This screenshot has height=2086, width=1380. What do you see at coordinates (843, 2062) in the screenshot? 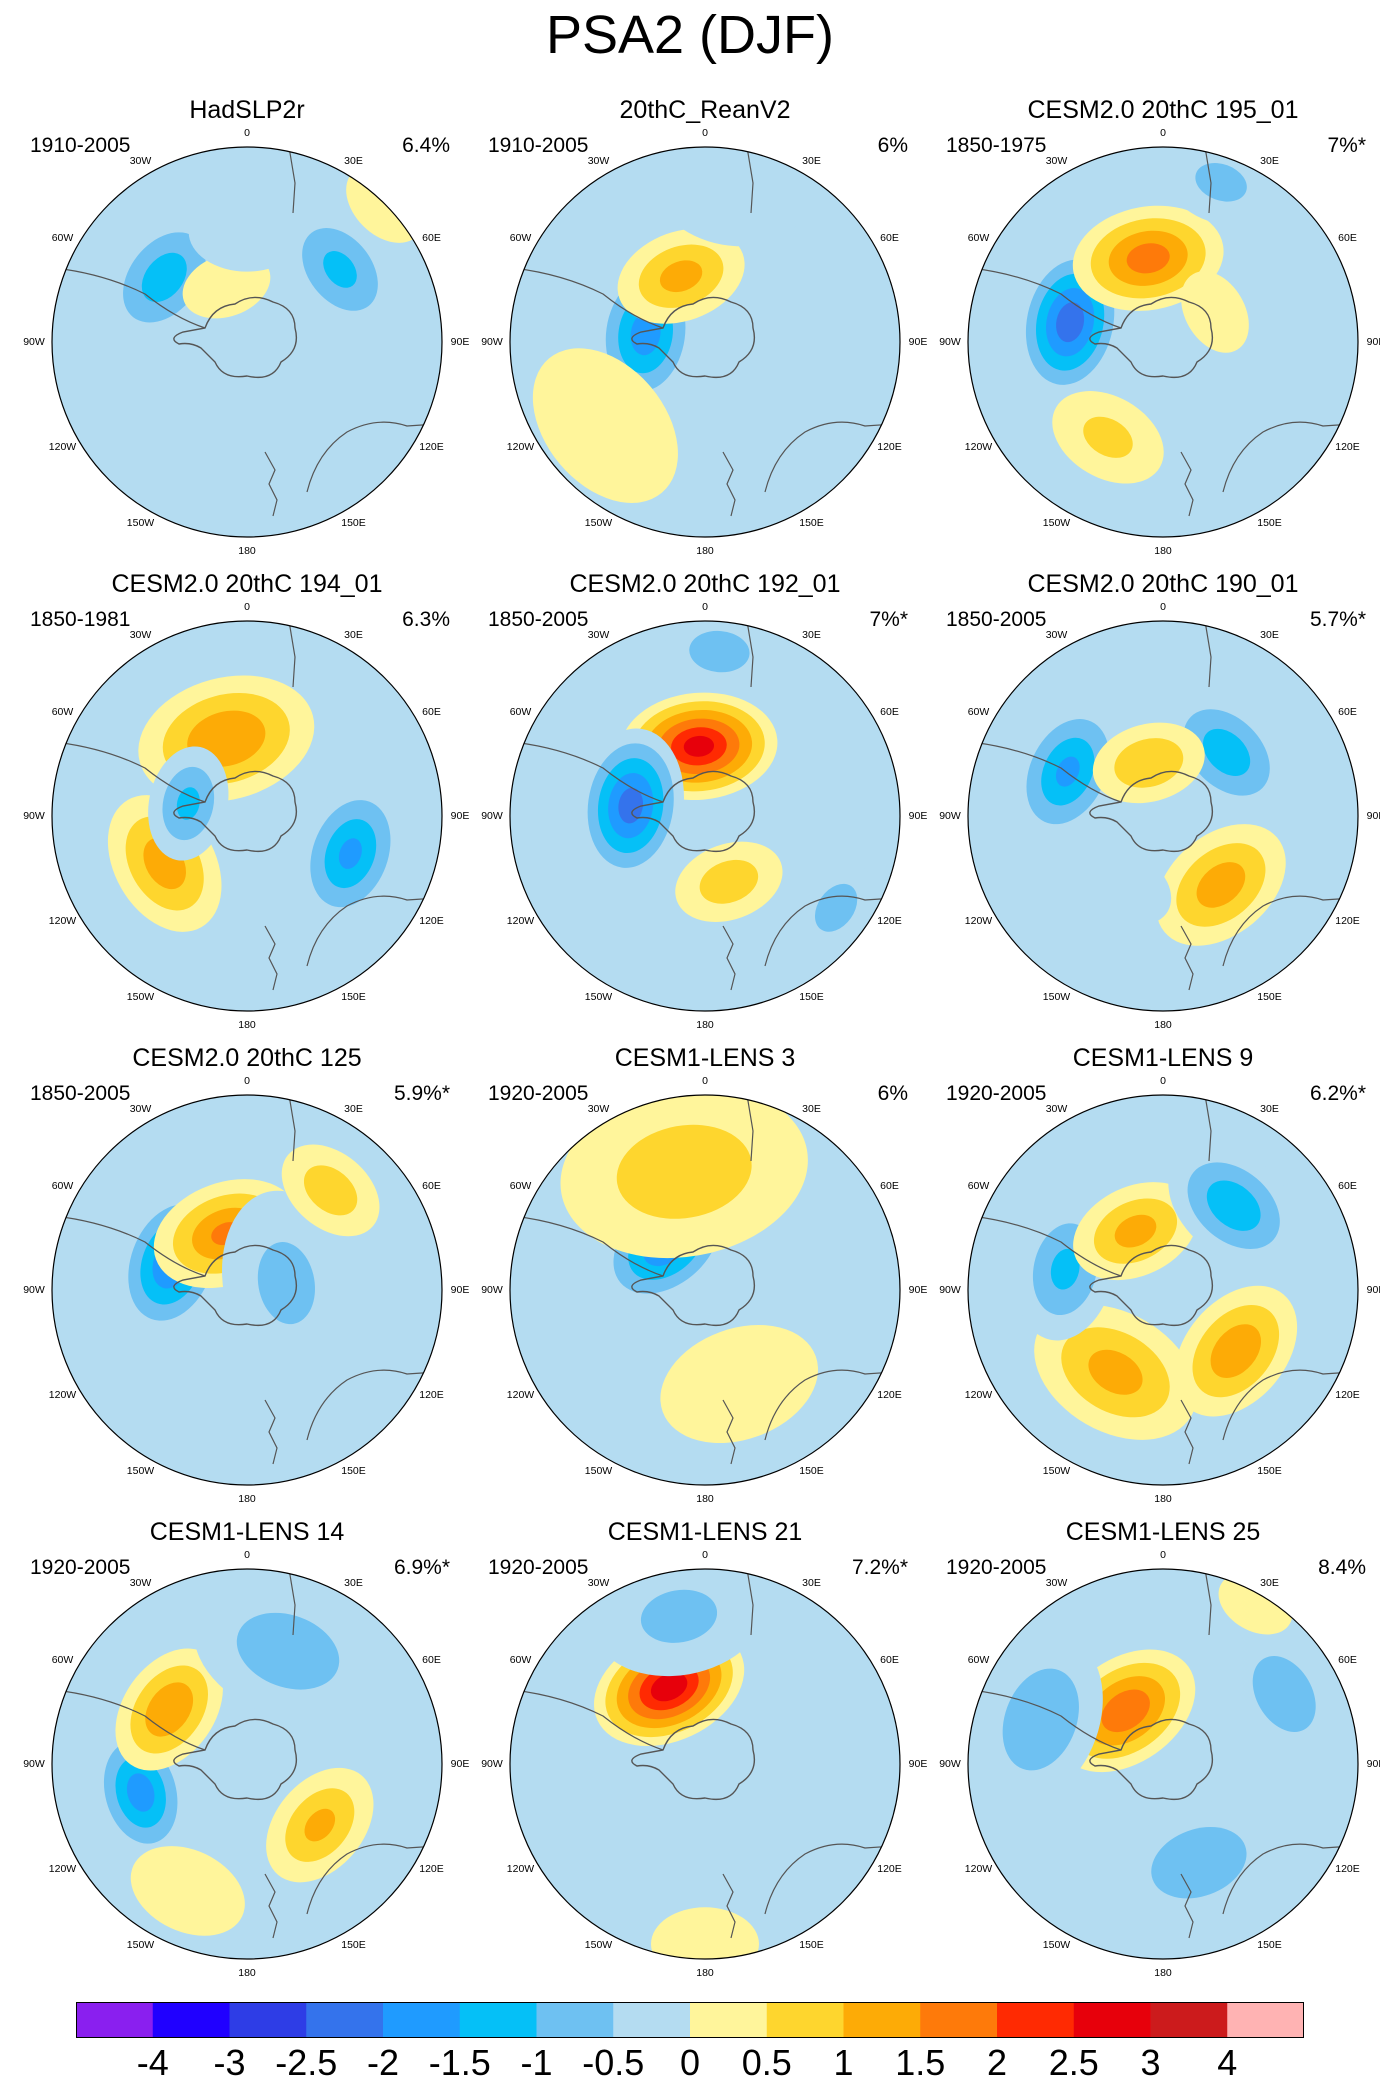
I see `colorbar-tick-label: 1` at bounding box center [843, 2062].